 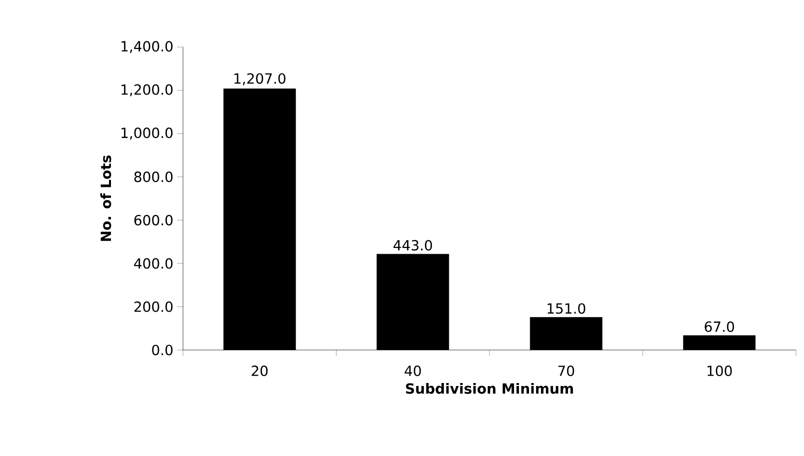 What do you see at coordinates (567, 308) in the screenshot?
I see `data-label: 151.0` at bounding box center [567, 308].